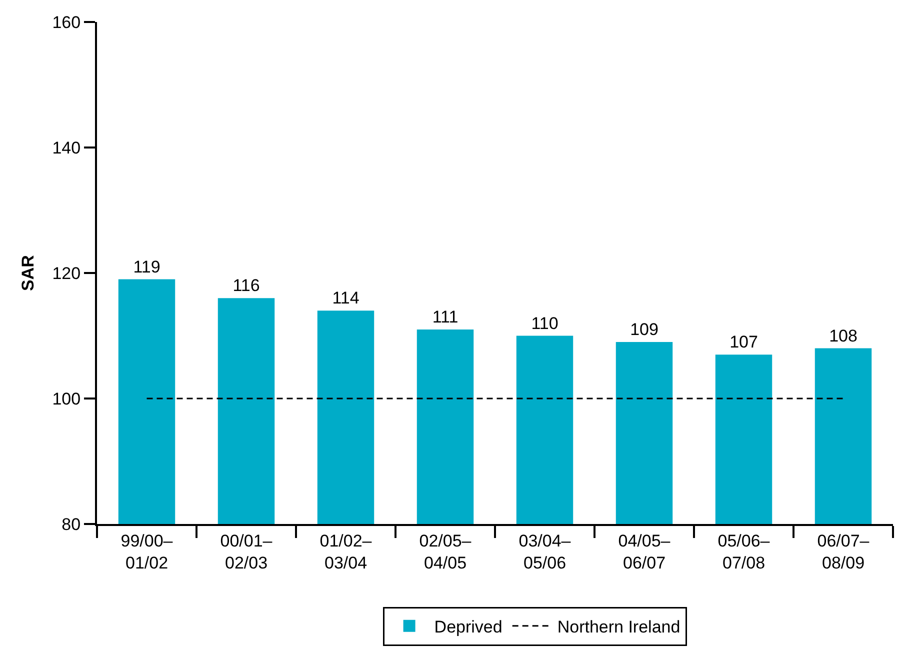 The image size is (897, 650). I want to click on data-label: 110, so click(544, 323).